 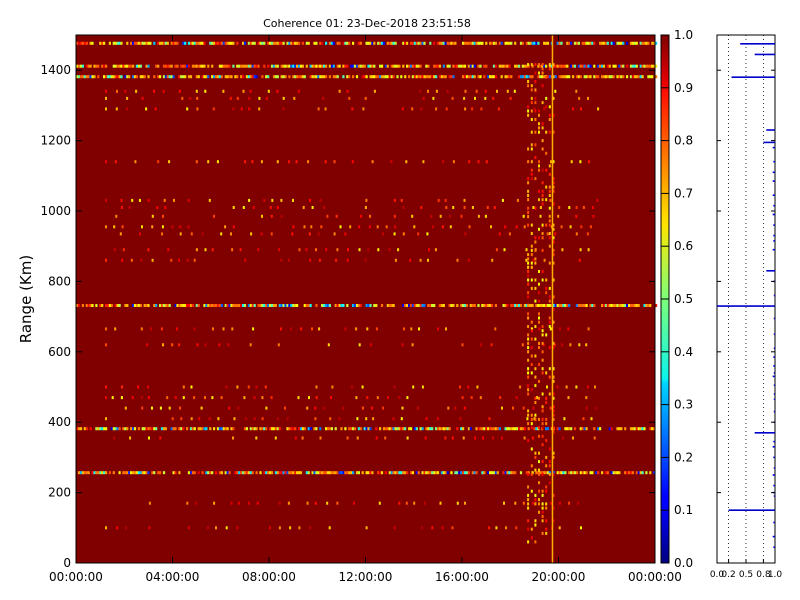 I want to click on profile-ticks: 0.00.2 0.5 0.81.0, so click(x=746, y=324).